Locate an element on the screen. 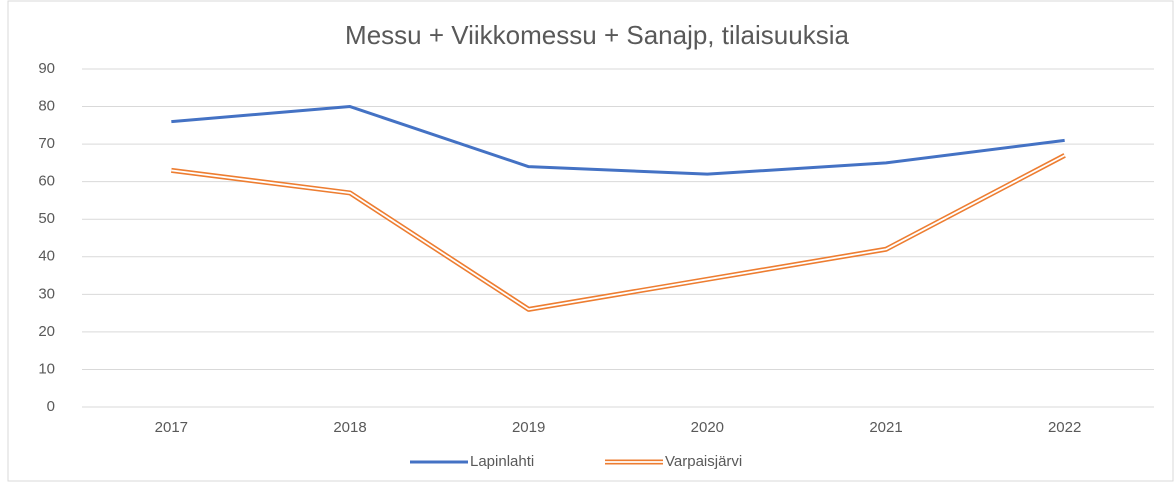 This screenshot has width=1174, height=487. y-tick-label: 0 is located at coordinates (51, 406).